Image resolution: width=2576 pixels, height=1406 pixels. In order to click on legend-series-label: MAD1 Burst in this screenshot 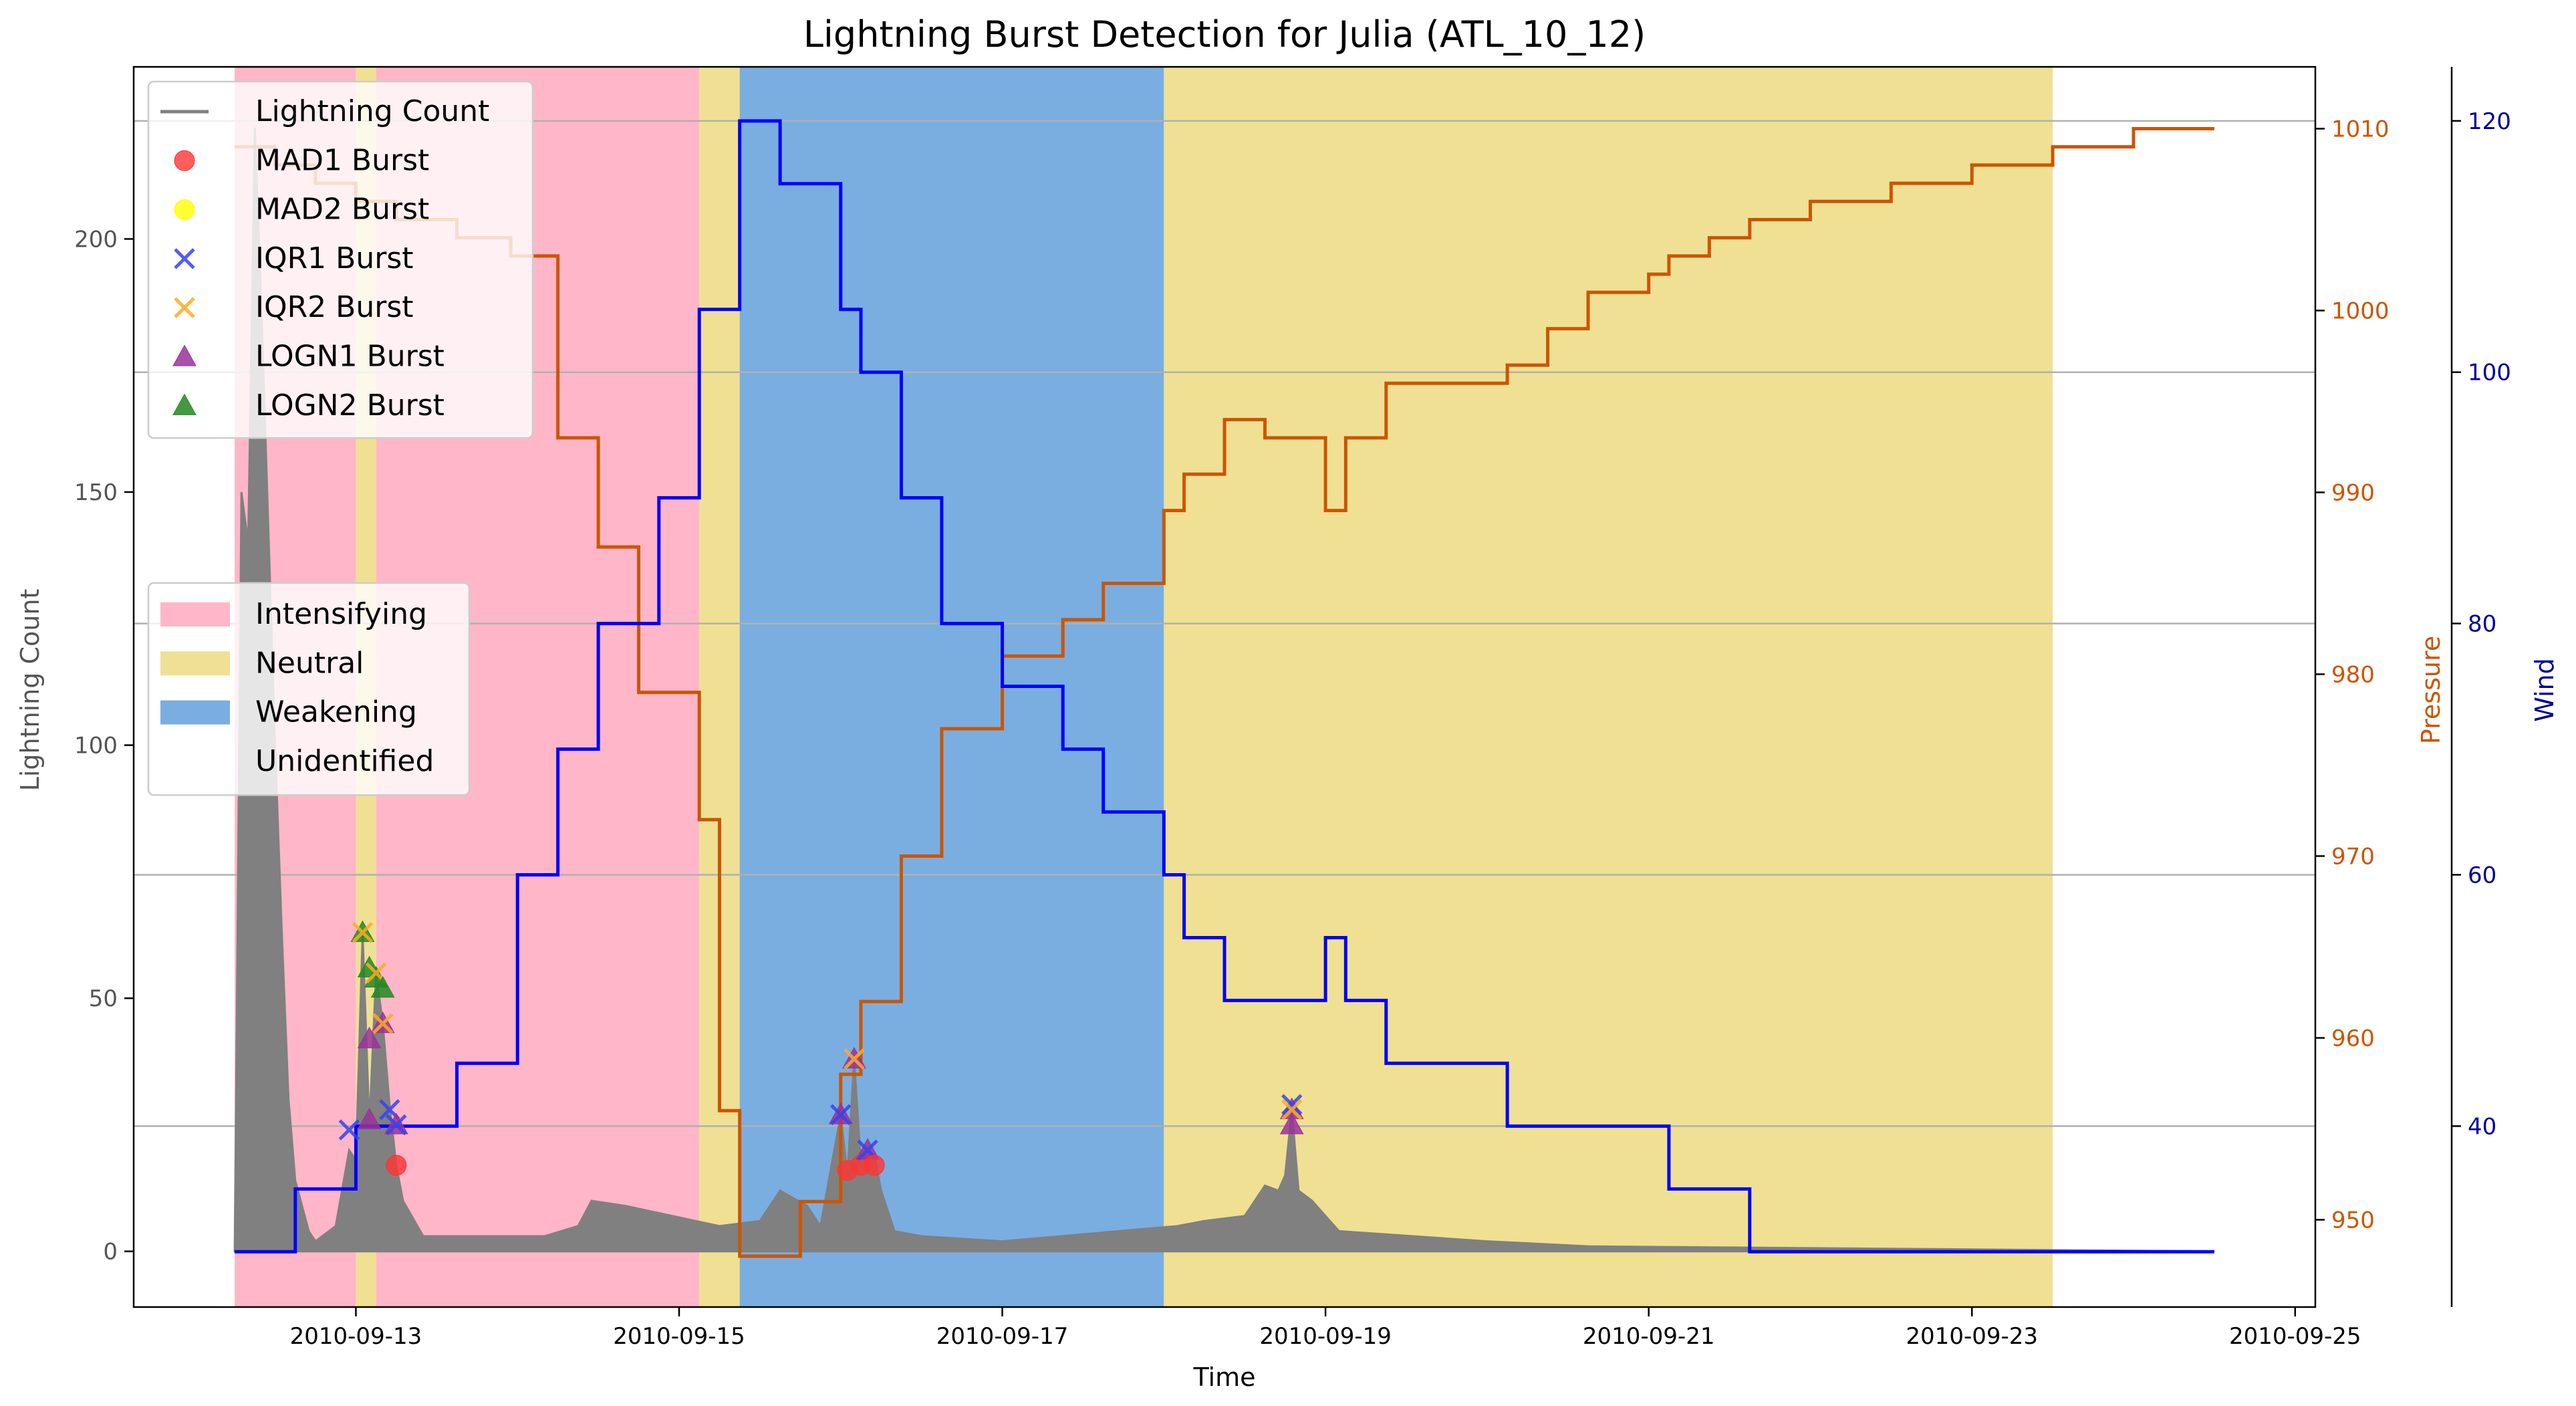, I will do `click(342, 160)`.